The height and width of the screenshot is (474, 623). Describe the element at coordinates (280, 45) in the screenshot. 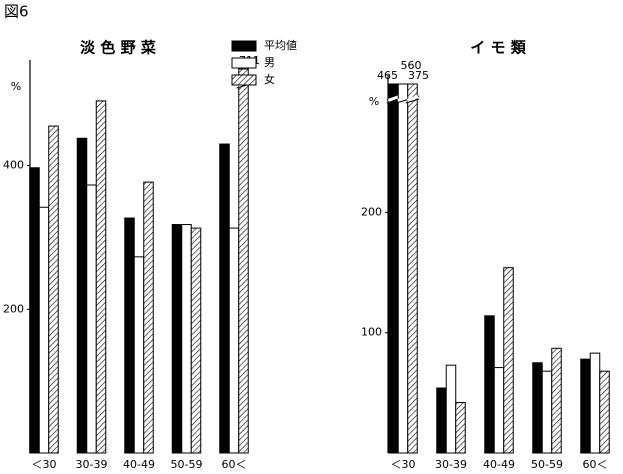

I see `legend-label: 平均値` at that location.